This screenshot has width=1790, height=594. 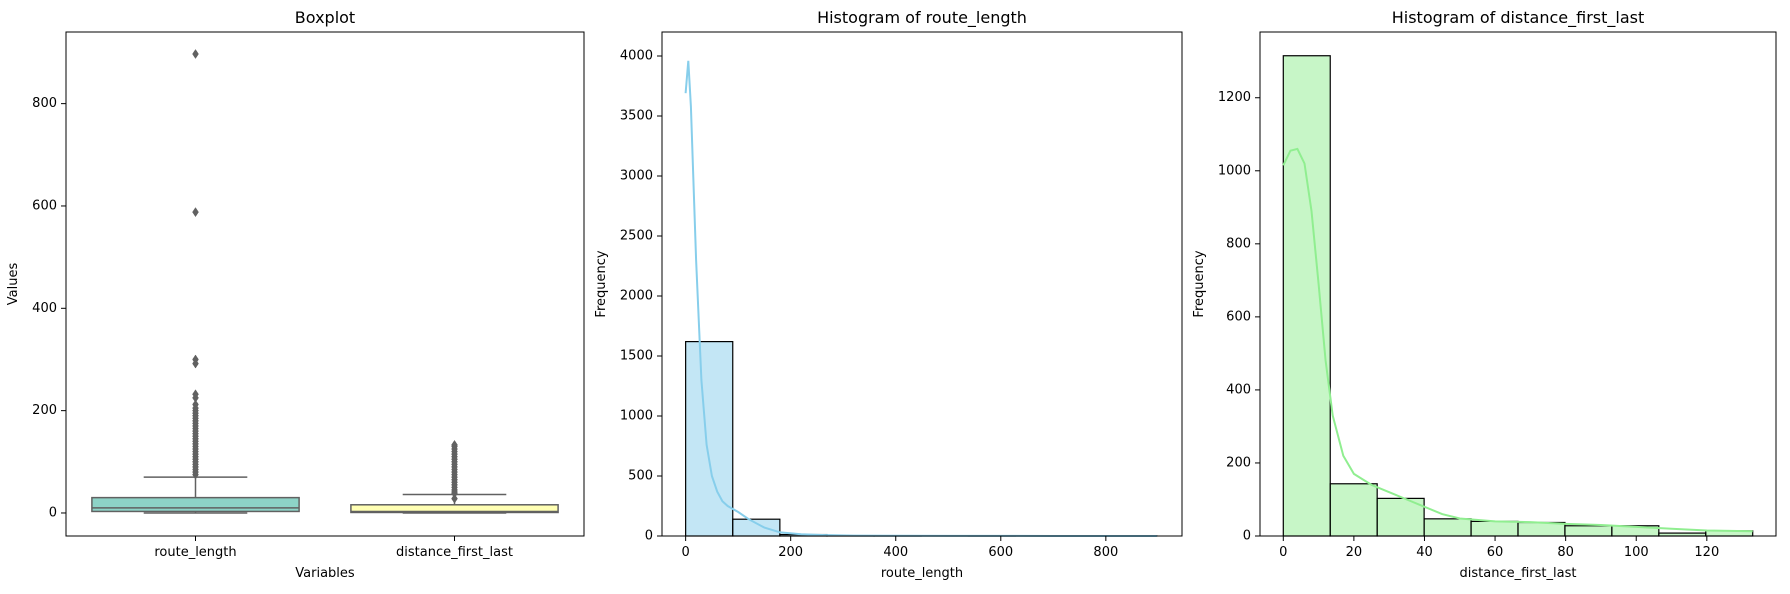 What do you see at coordinates (1354, 552) in the screenshot?
I see `x-tick-label: 20` at bounding box center [1354, 552].